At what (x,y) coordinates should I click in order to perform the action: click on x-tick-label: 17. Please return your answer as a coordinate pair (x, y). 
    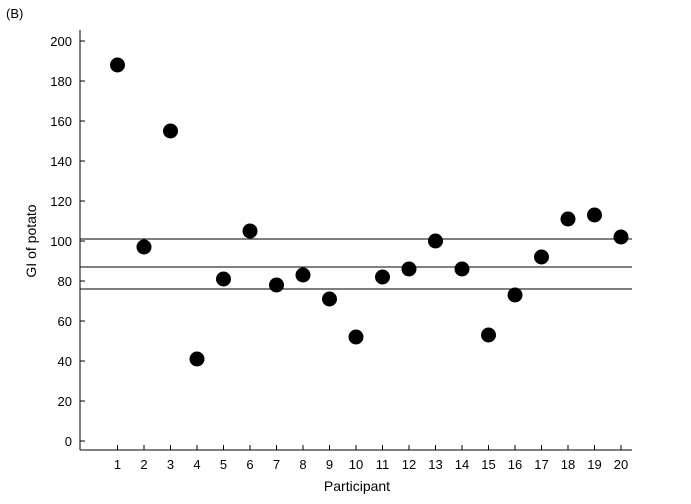
    Looking at the image, I should click on (541, 464).